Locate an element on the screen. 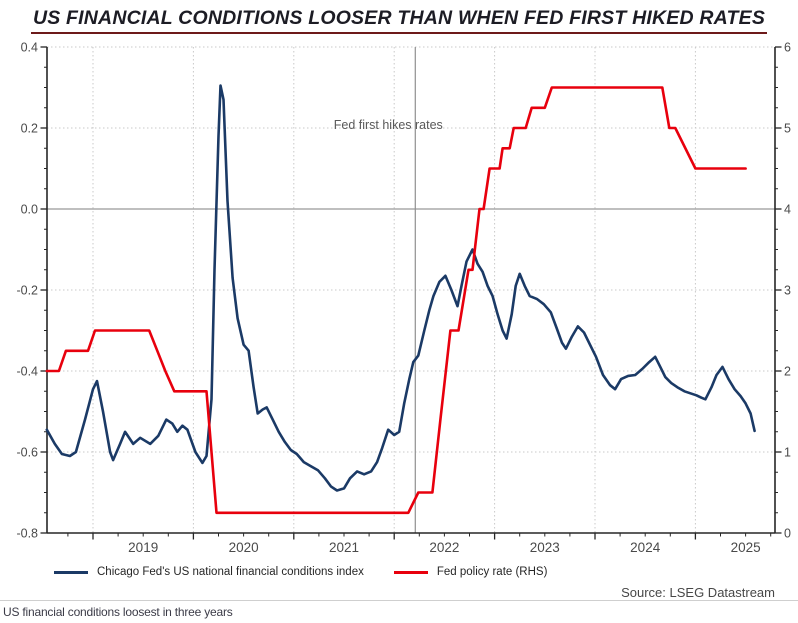  svg-text: -0.2 is located at coordinates (27, 291).